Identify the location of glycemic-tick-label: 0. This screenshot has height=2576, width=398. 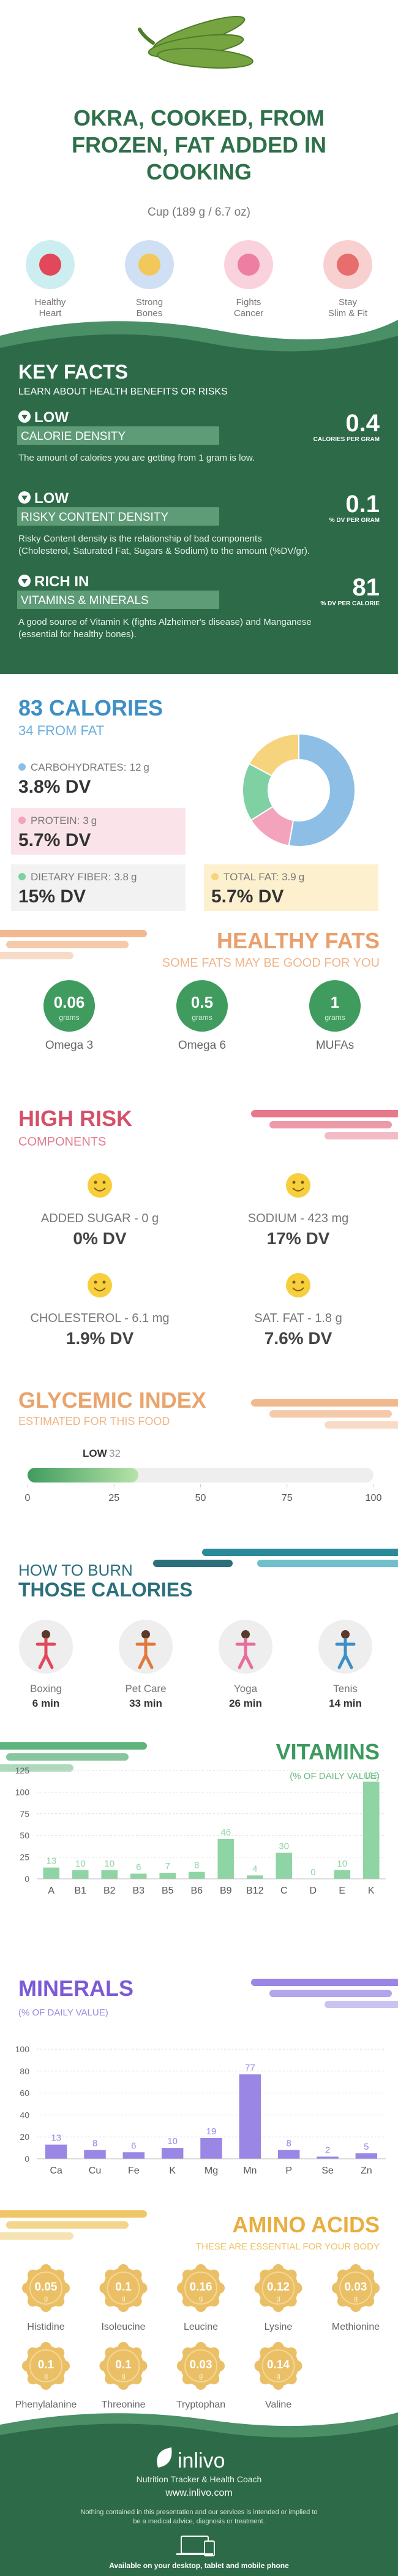
(28, 1498).